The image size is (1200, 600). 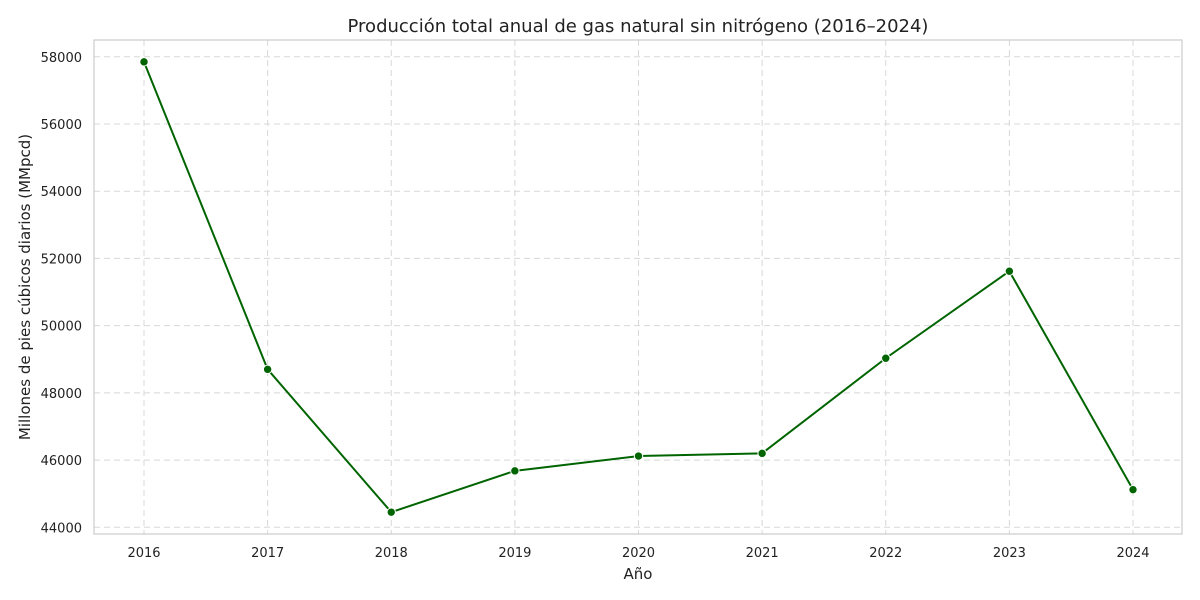 I want to click on x-tick-label: 2023, so click(x=1009, y=553).